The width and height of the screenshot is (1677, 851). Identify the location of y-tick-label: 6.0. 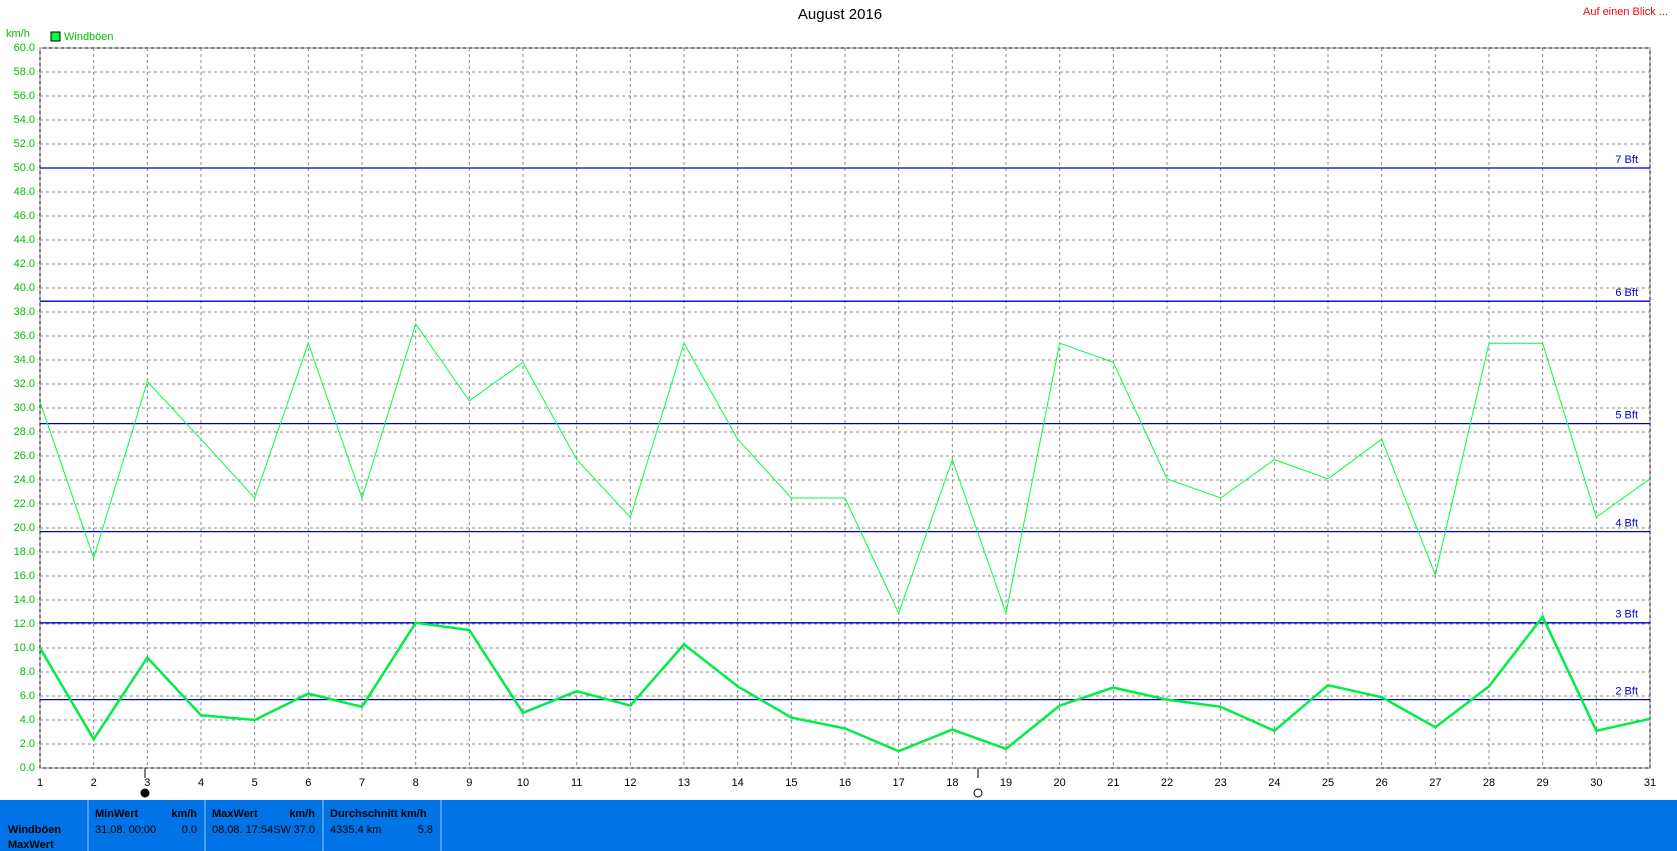
(27, 696).